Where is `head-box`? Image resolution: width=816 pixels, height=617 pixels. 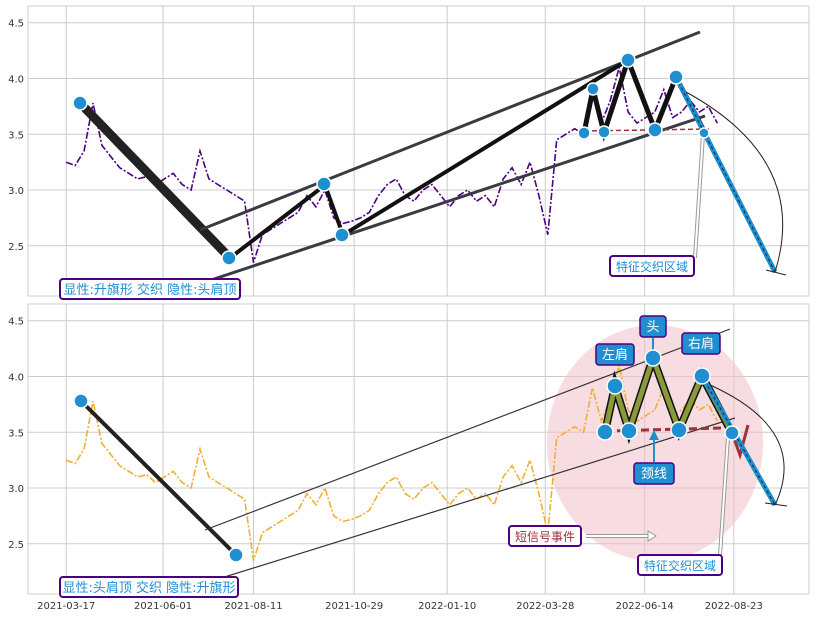 head-box is located at coordinates (653, 326).